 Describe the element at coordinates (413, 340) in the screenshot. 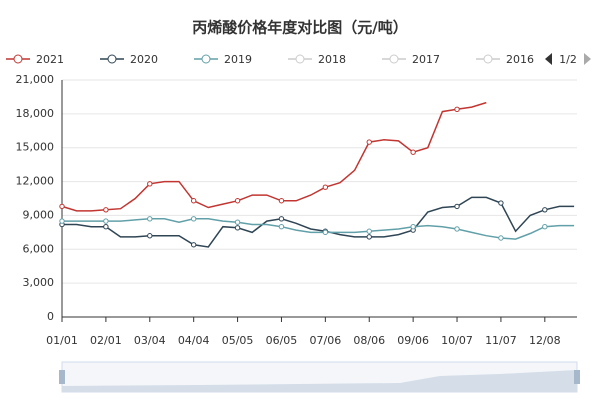

I see `x-tick-label: 09/06` at that location.